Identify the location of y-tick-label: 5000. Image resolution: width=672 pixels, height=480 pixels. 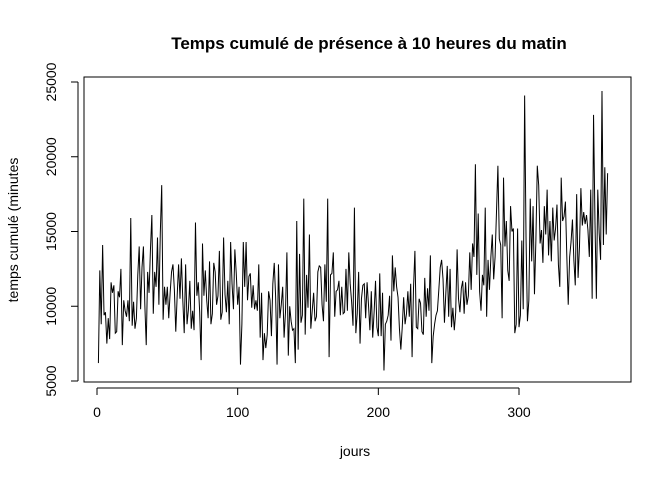
(51, 380).